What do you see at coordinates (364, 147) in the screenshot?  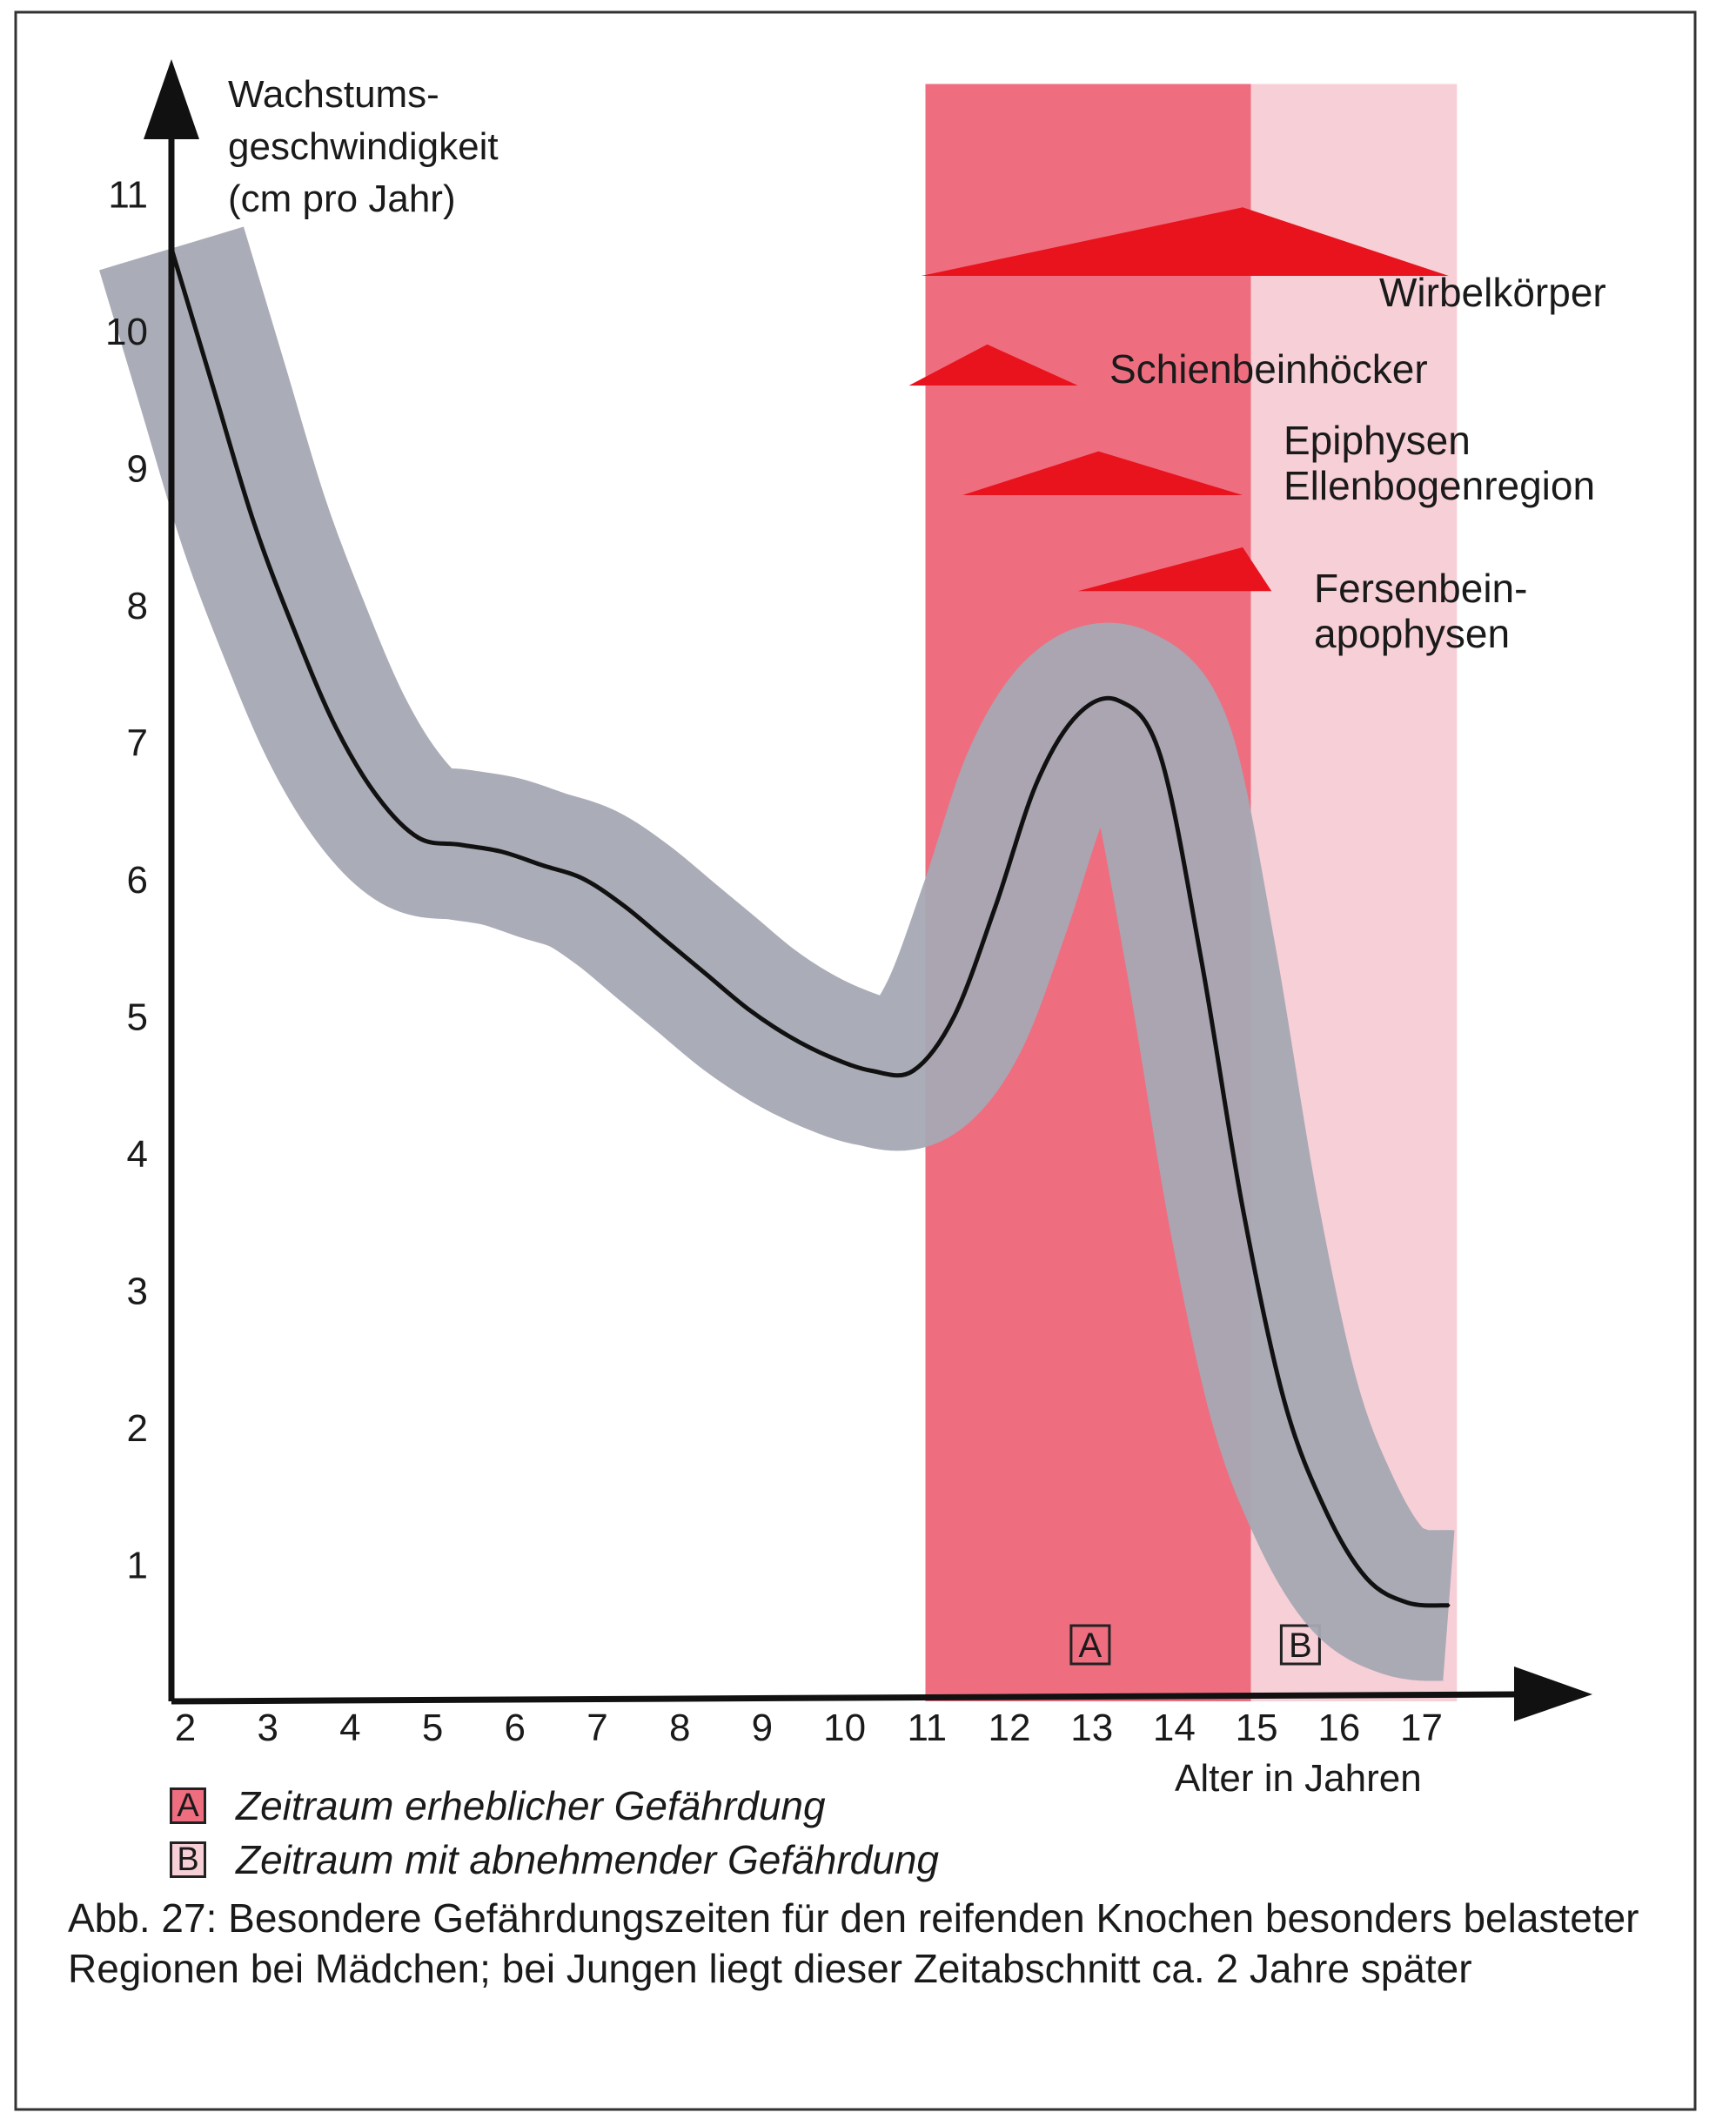 I see `y-axis-label-1: geschwindigkeit` at bounding box center [364, 147].